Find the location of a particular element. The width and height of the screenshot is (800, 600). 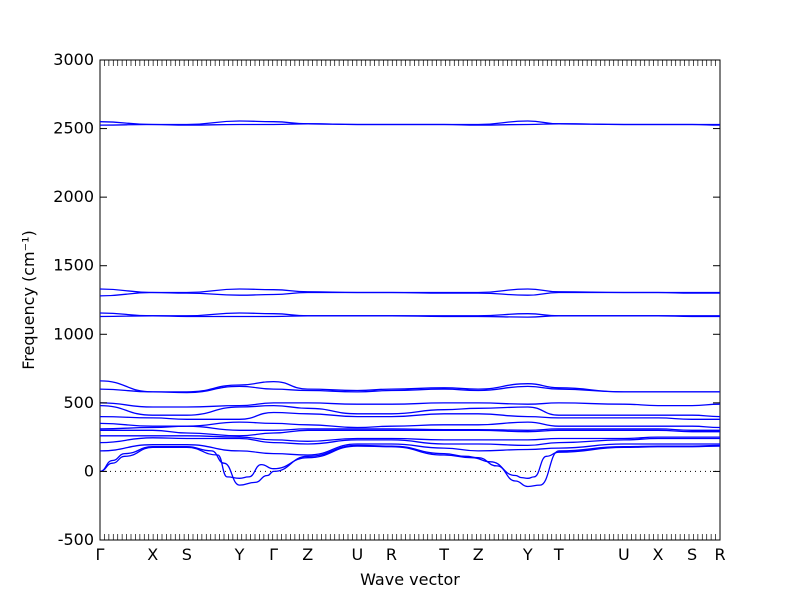

y-tick-label: 1000 is located at coordinates (73, 333).